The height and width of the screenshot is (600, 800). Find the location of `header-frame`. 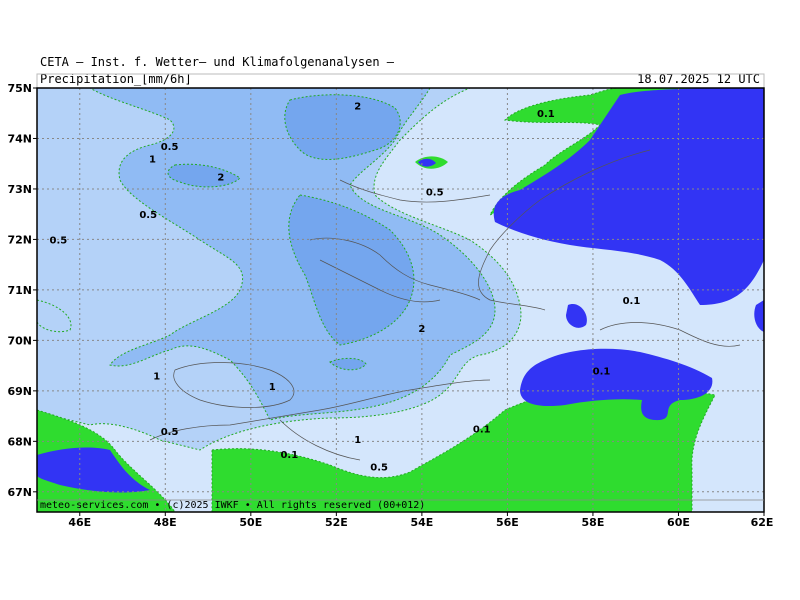

header-frame is located at coordinates (400, 81).